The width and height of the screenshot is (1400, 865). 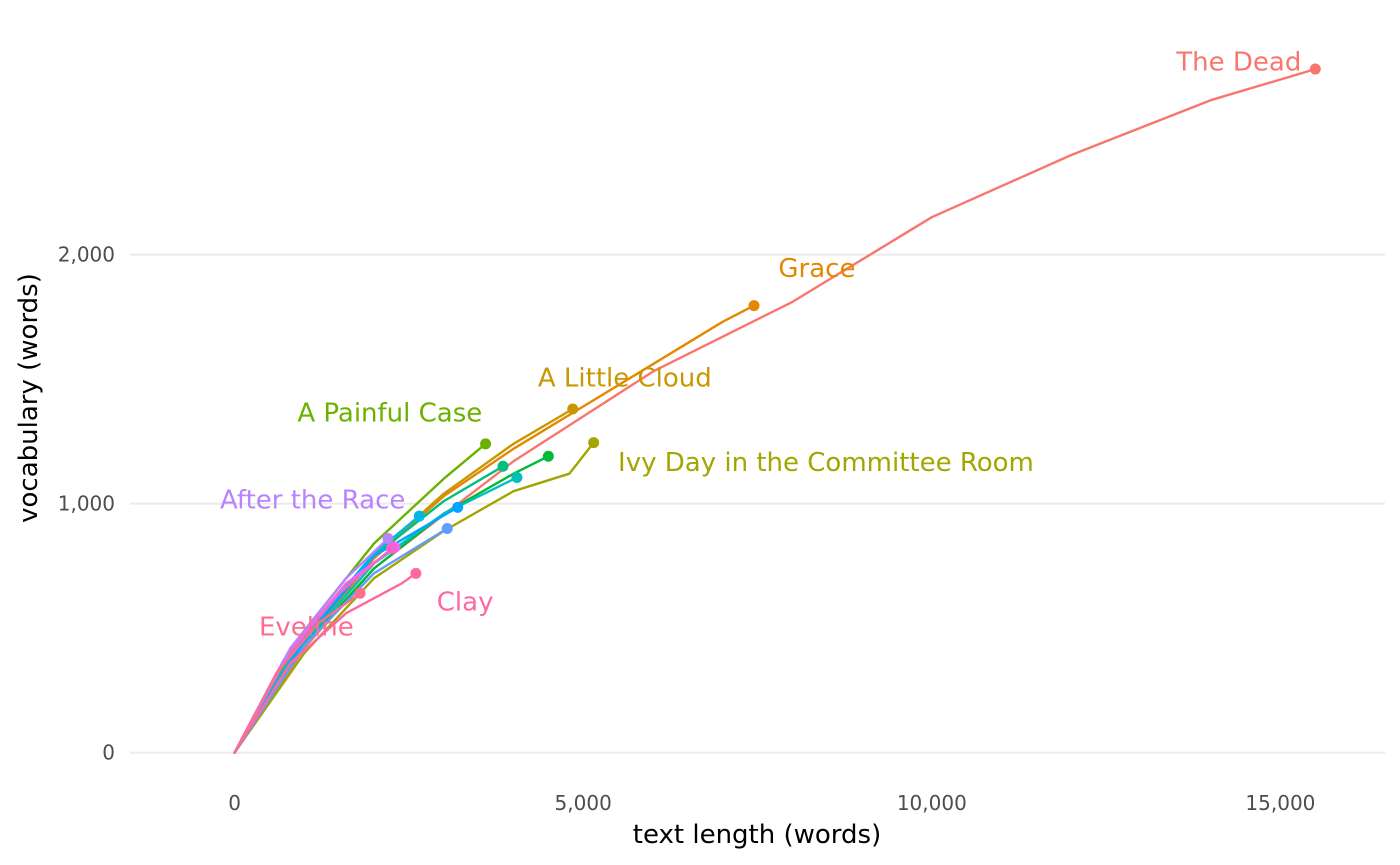 What do you see at coordinates (757, 835) in the screenshot?
I see `x-axis-title: text length (words)` at bounding box center [757, 835].